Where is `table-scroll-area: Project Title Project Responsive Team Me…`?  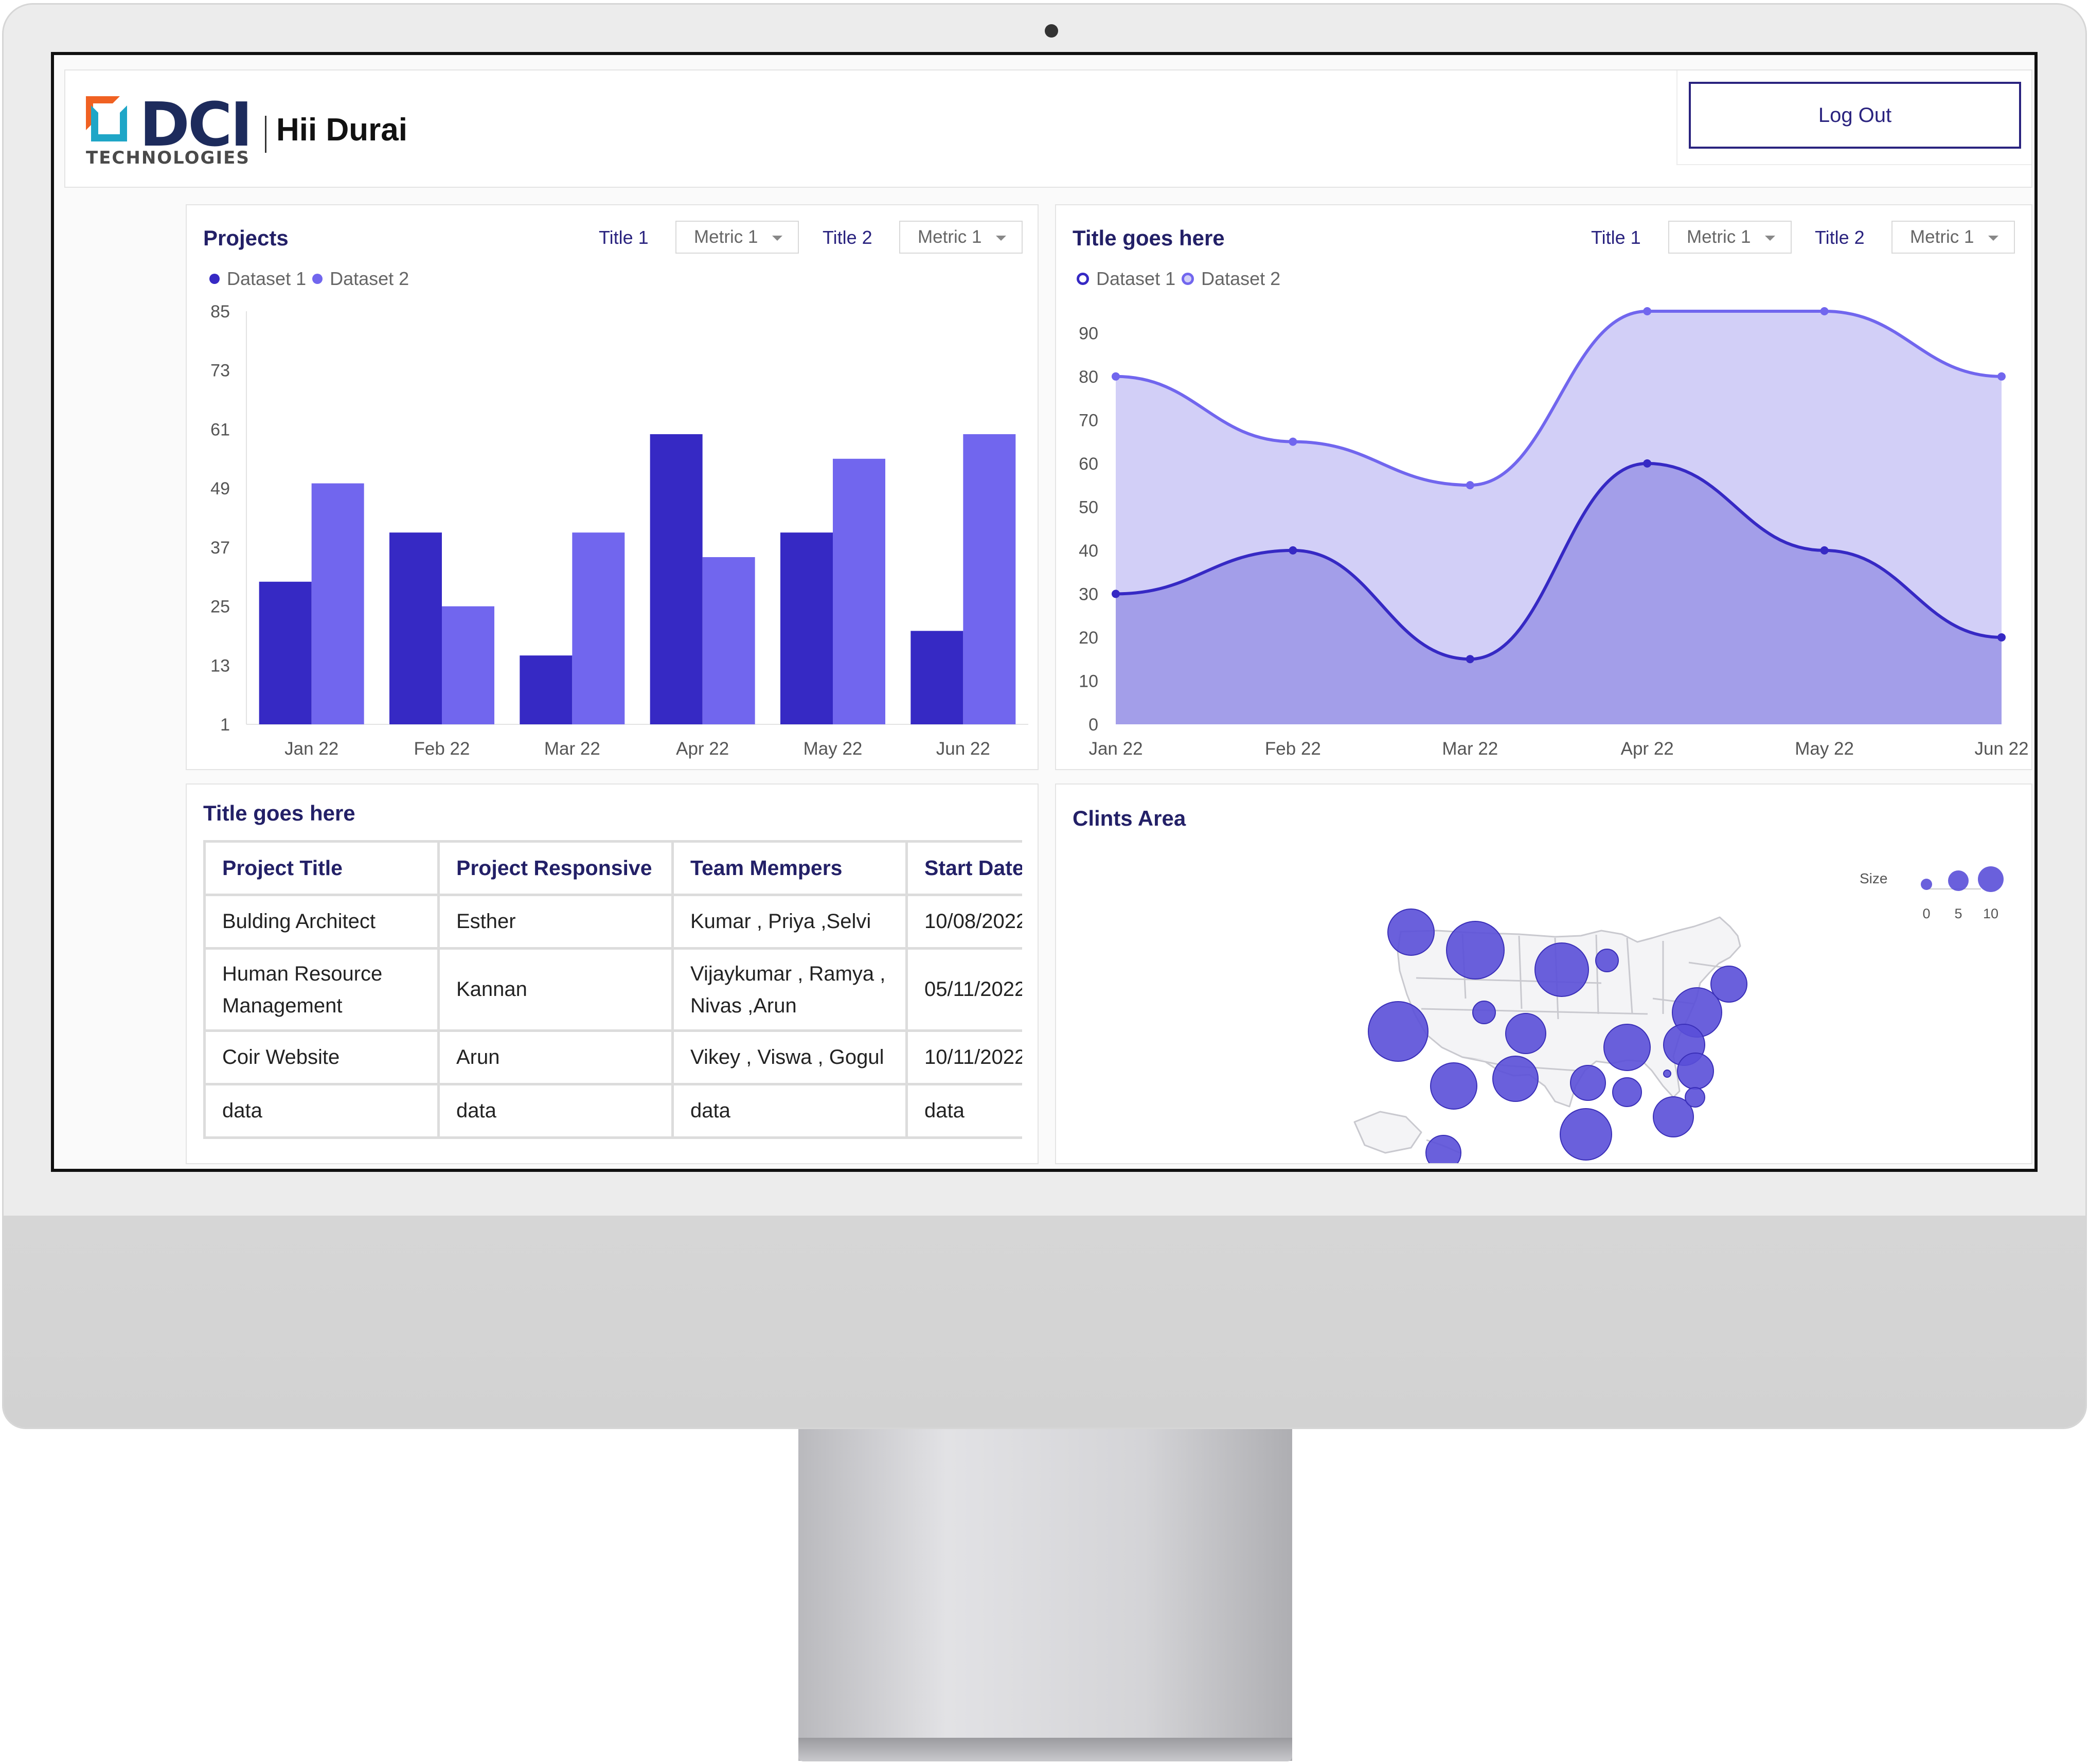
table-scroll-area: Project Title Project Responsive Team Me… is located at coordinates (612, 993).